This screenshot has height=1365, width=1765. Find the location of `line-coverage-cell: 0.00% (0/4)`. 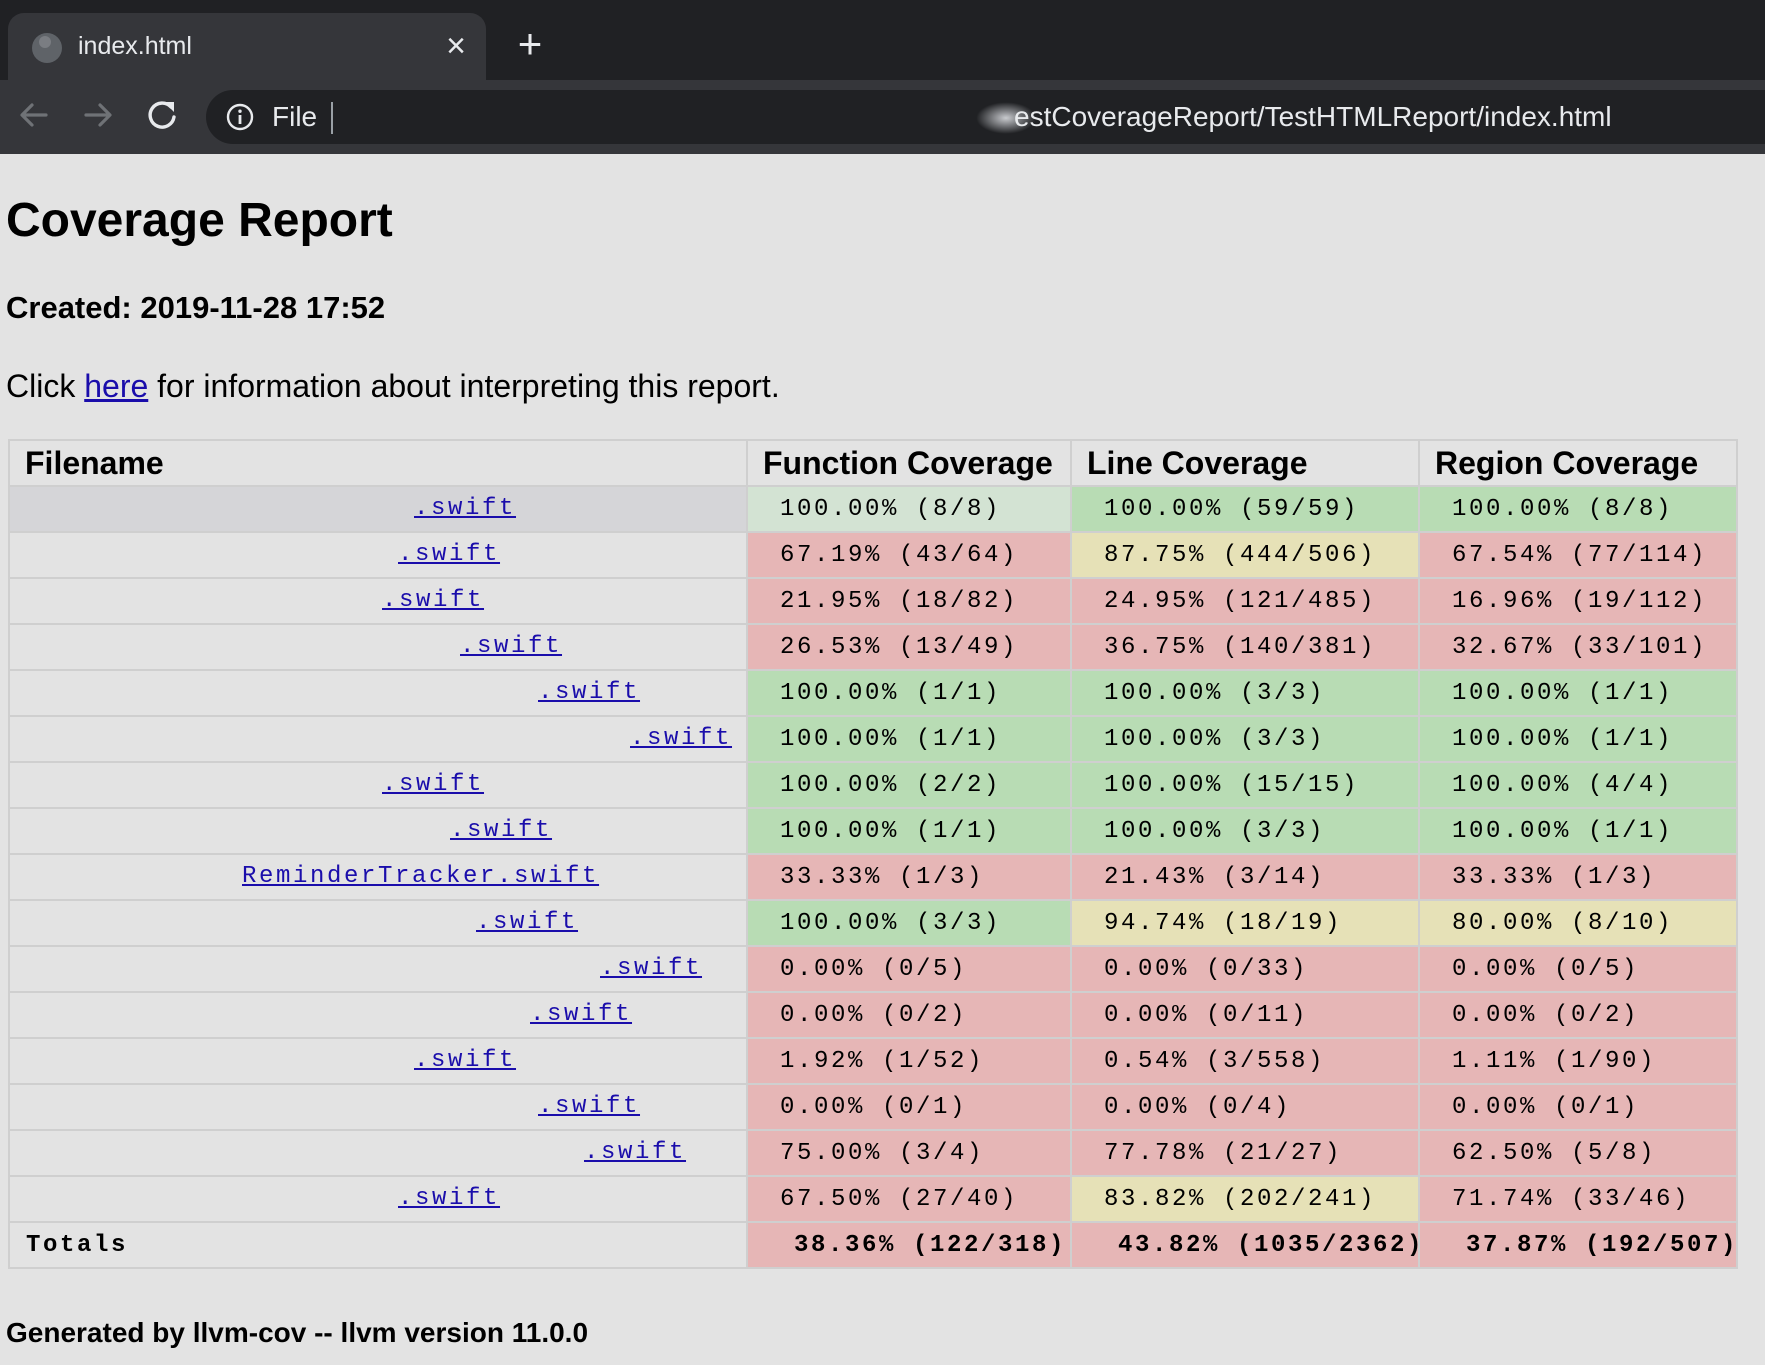

line-coverage-cell: 0.00% (0/4) is located at coordinates (1245, 1107).